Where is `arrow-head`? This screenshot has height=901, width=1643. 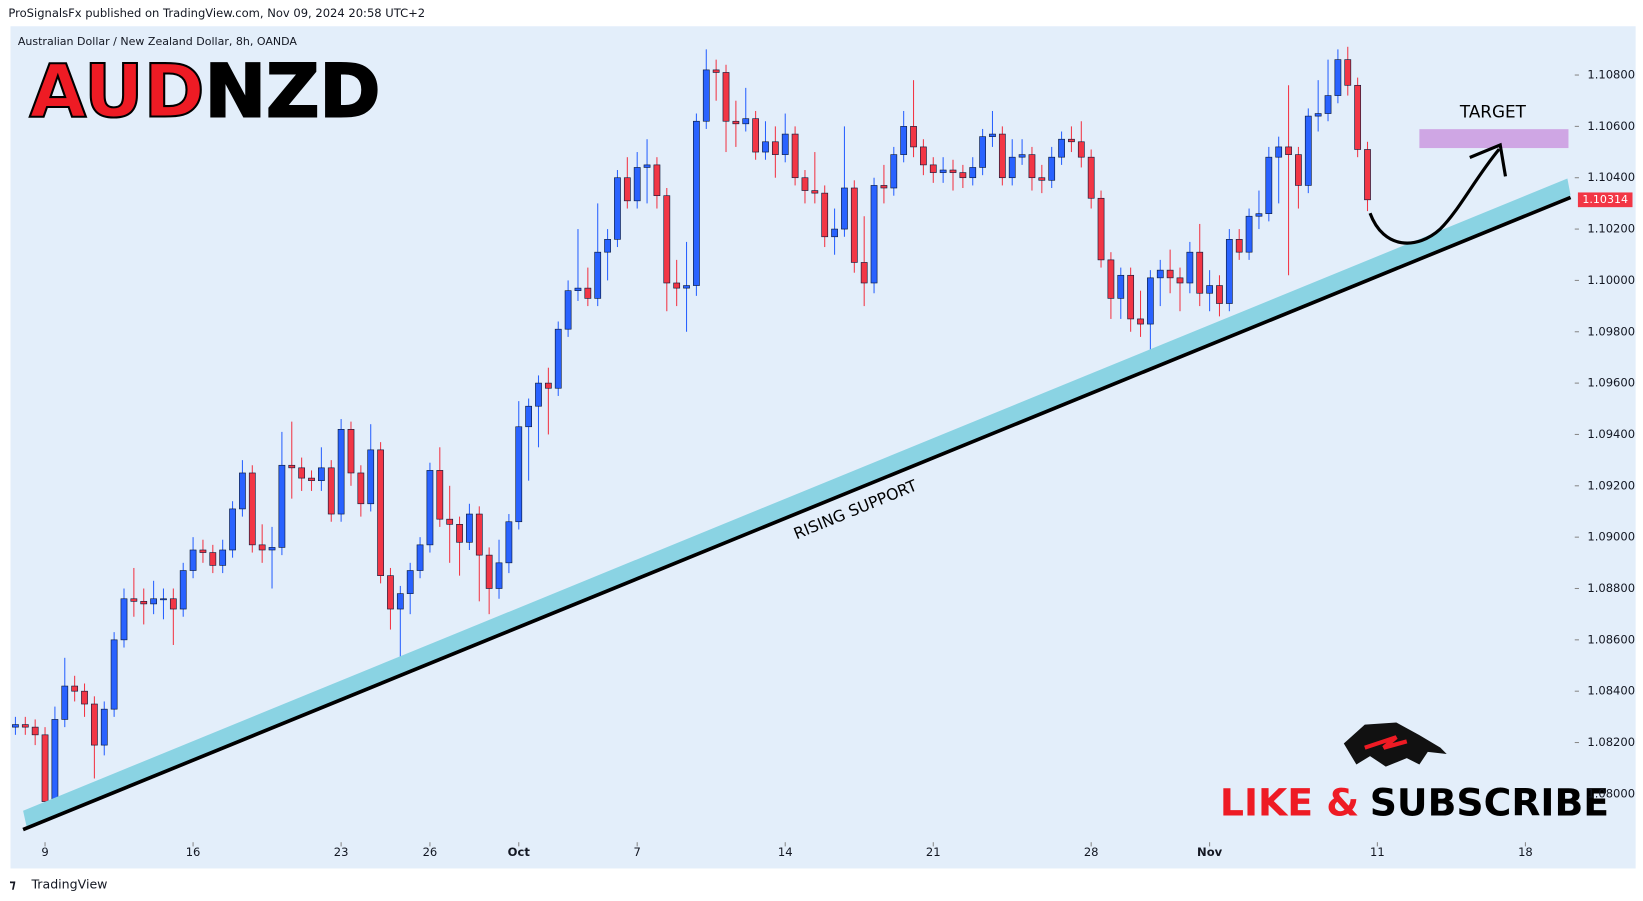
arrow-head is located at coordinates (1488, 159).